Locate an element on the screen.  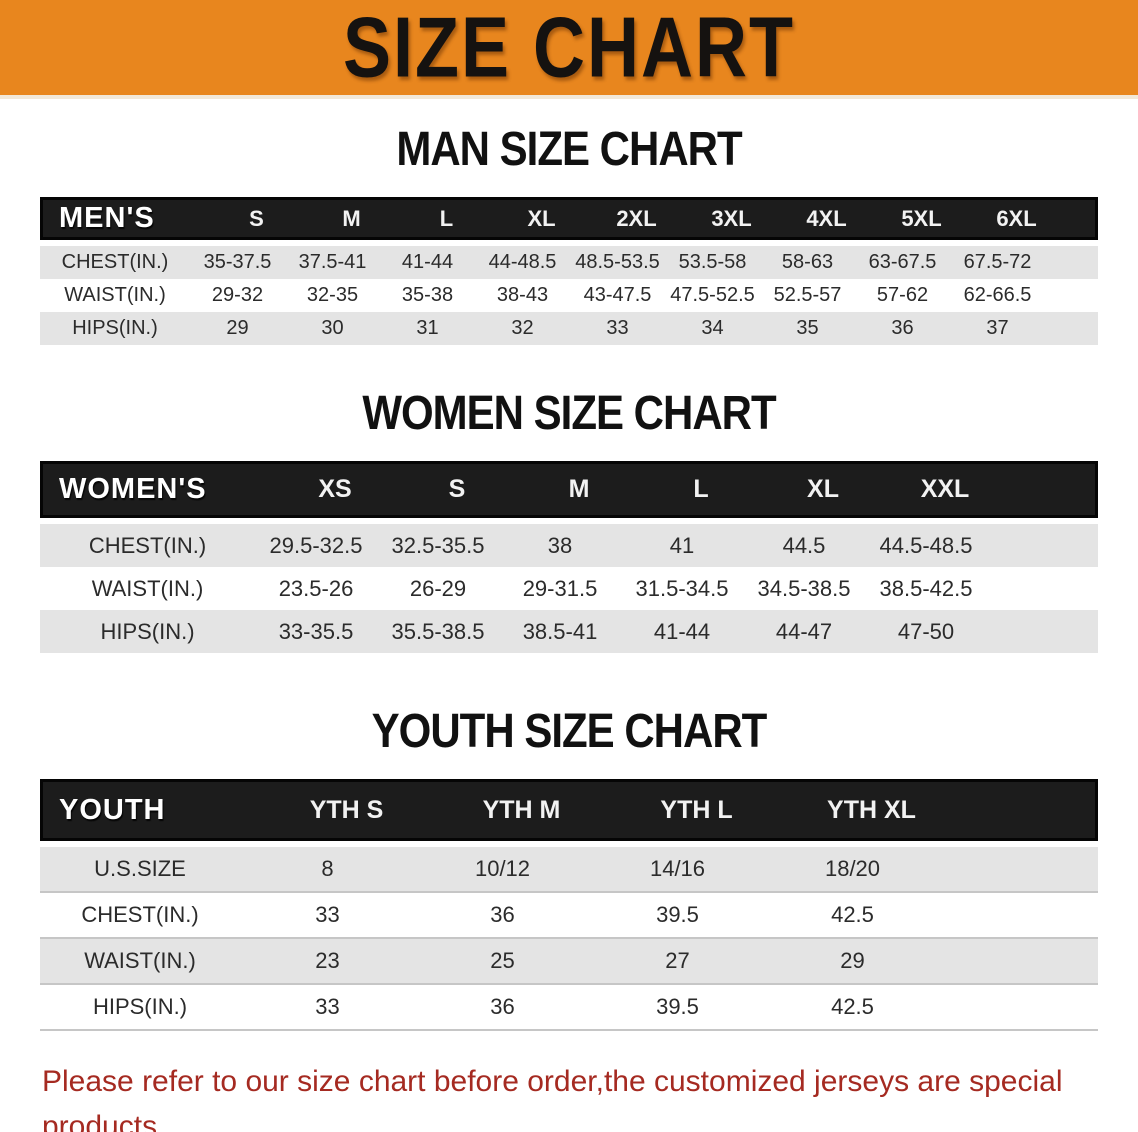
size-cell: 58-63 is located at coordinates (807, 262).